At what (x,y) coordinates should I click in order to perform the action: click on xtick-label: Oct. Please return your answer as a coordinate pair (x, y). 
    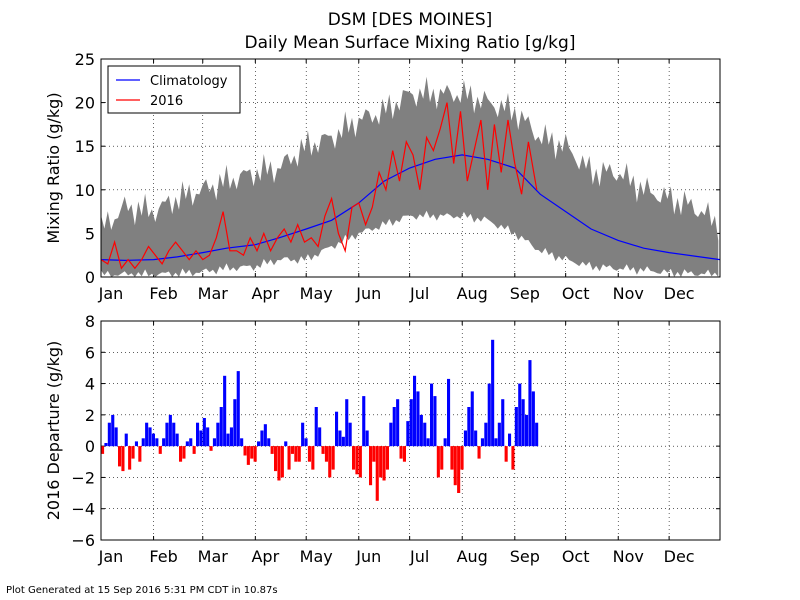
    Looking at the image, I should click on (576, 556).